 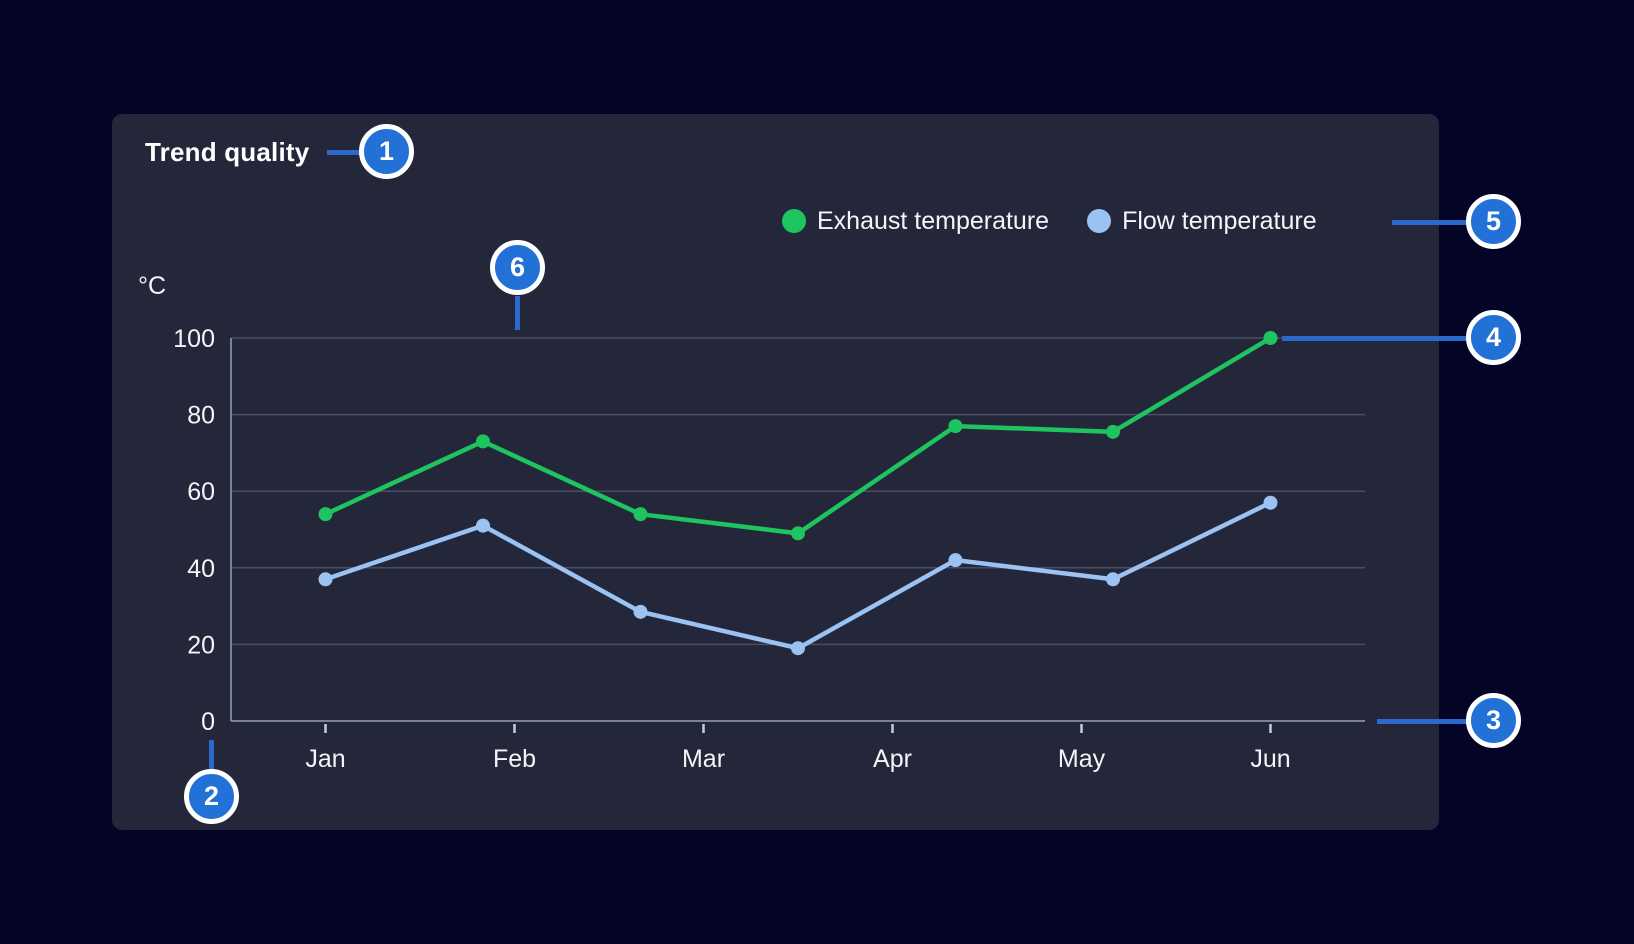 I want to click on svg-text: 100, so click(x=194, y=339).